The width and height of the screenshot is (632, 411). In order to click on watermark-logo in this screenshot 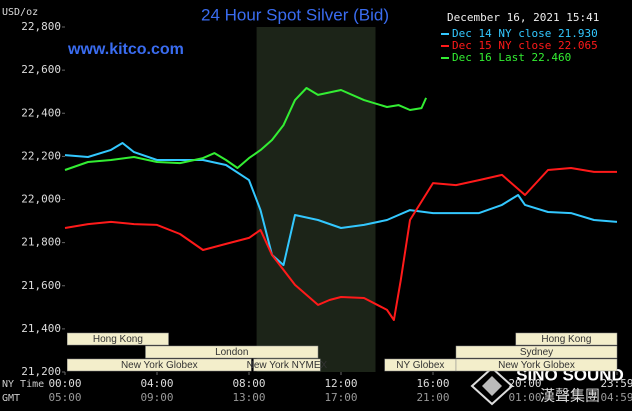, I will do `click(492, 386)`.